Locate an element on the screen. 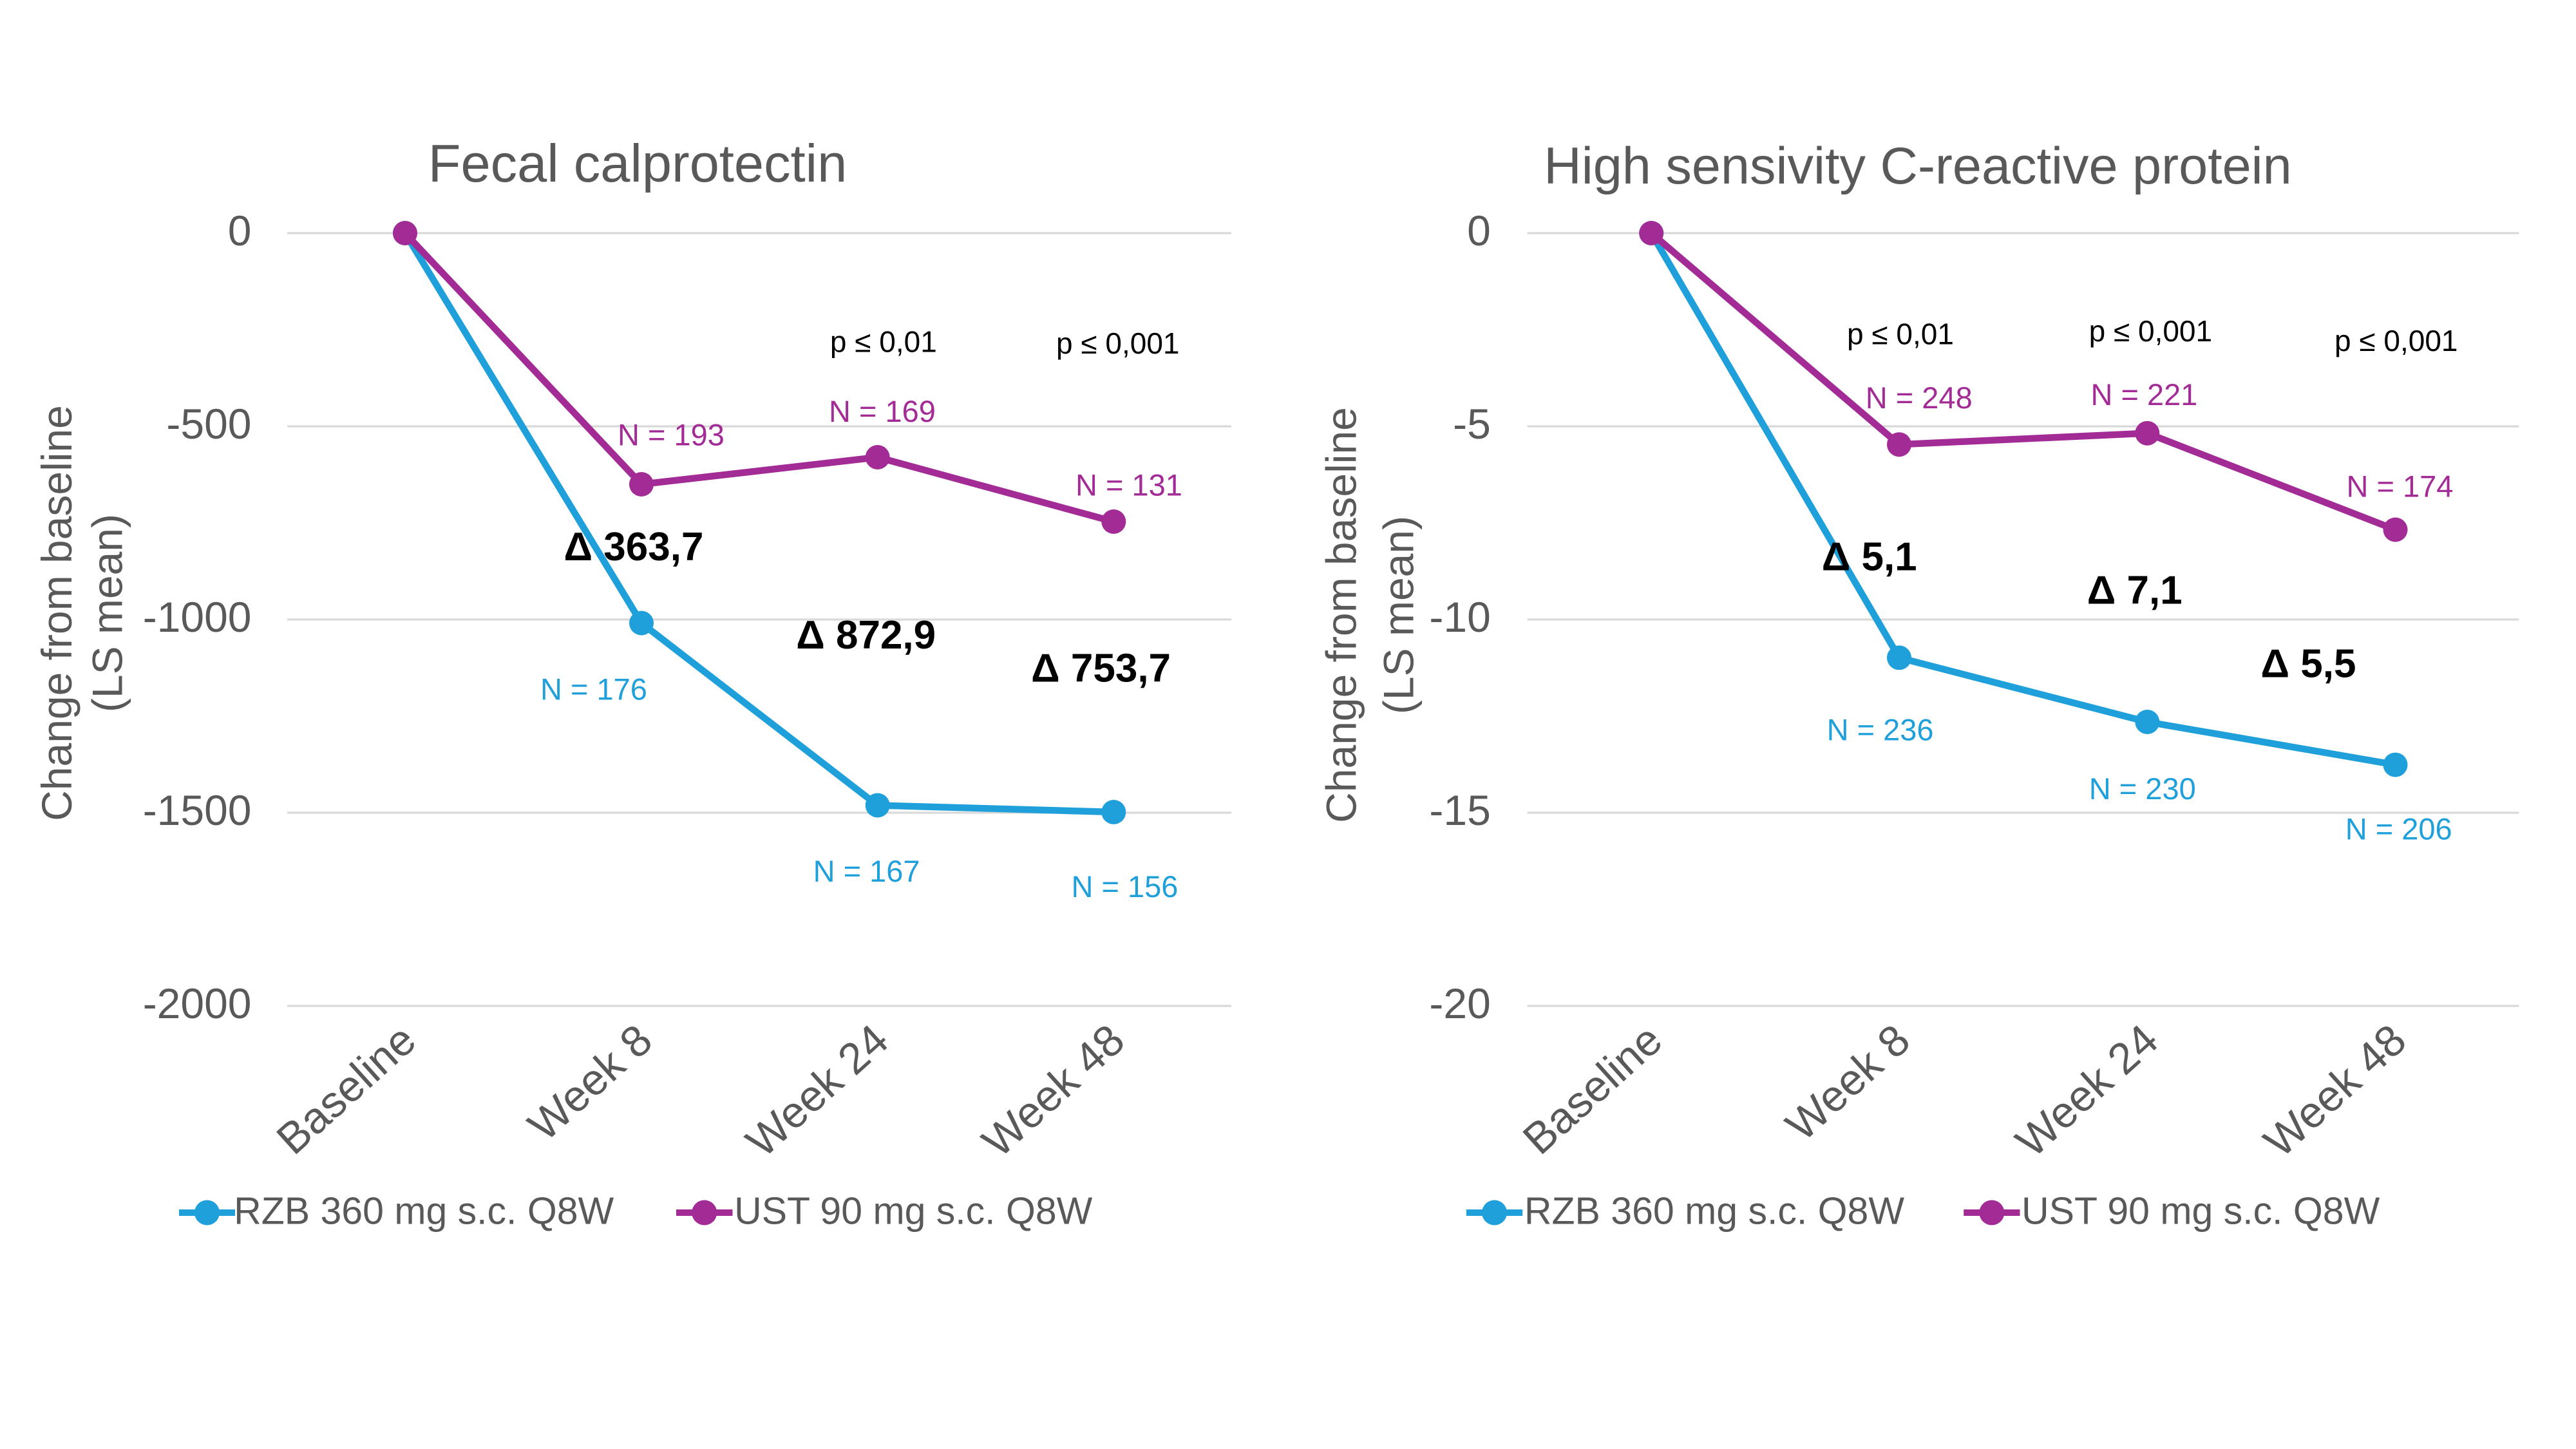 The width and height of the screenshot is (2576, 1449). svg-text: Δ 5,1 is located at coordinates (1869, 557).